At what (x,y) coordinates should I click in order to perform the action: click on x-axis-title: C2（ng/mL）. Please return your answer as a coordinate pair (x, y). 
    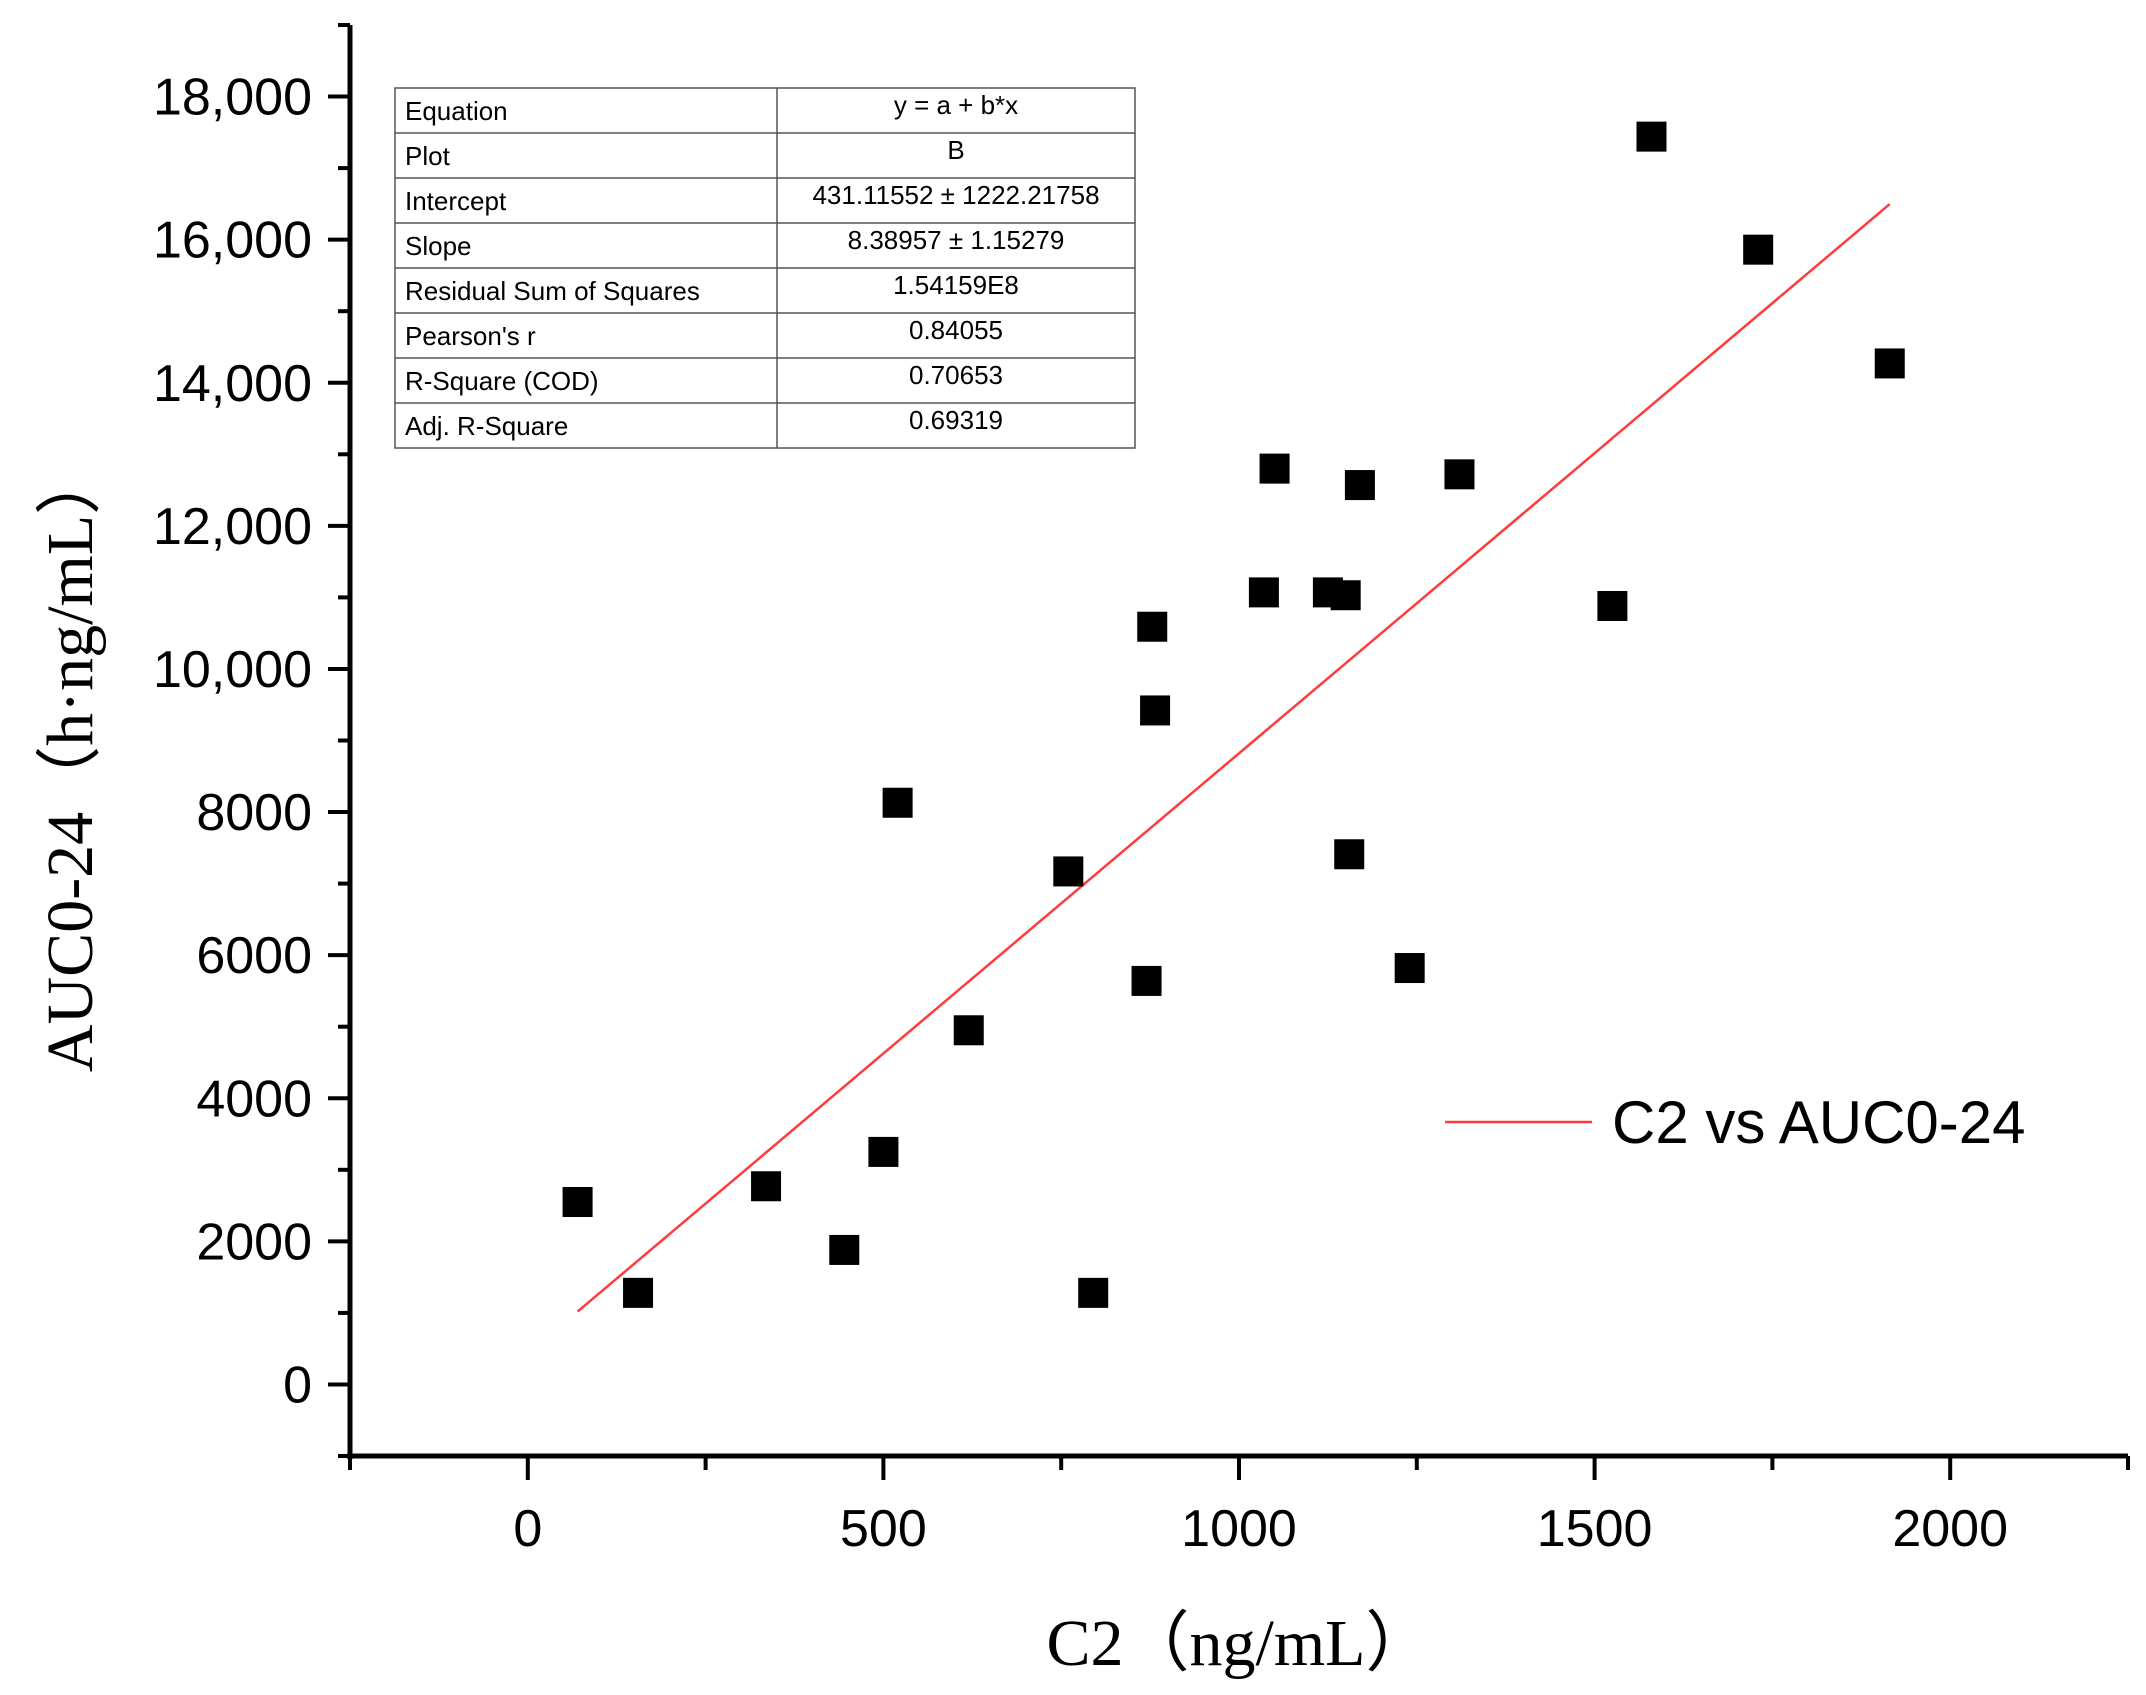
    Looking at the image, I should click on (1238, 1643).